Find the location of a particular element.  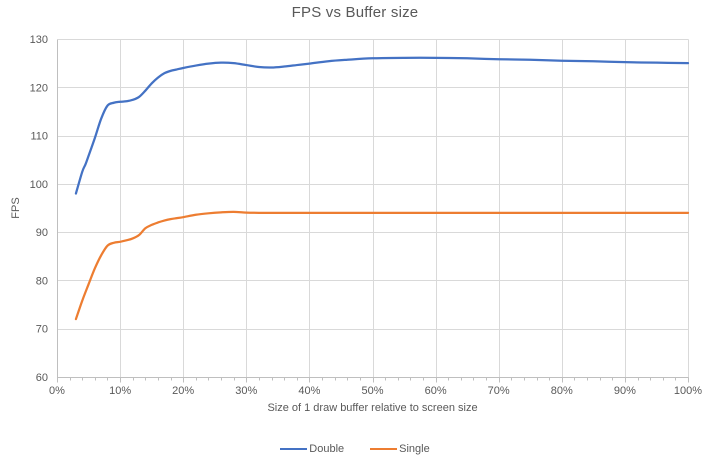

svg-text: 100 is located at coordinates (39, 185).